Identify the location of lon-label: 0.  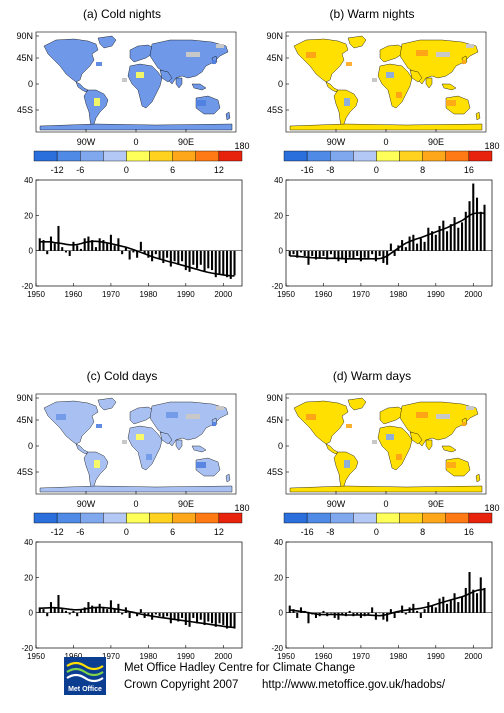
(385, 142).